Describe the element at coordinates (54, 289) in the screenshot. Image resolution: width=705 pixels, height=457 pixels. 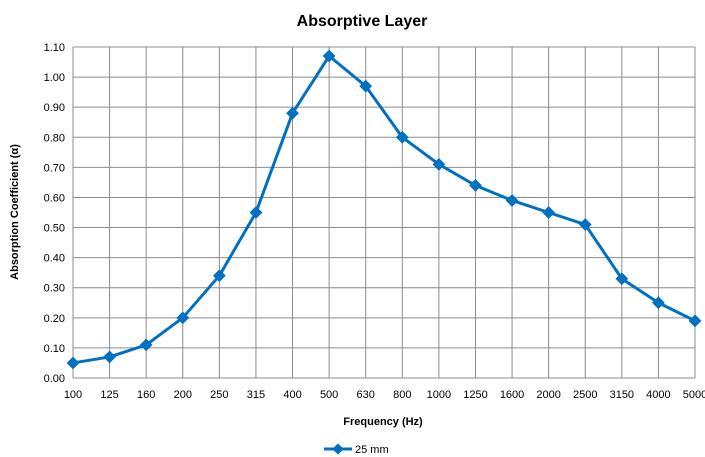
I see `y-tick-label: 0.30` at that location.